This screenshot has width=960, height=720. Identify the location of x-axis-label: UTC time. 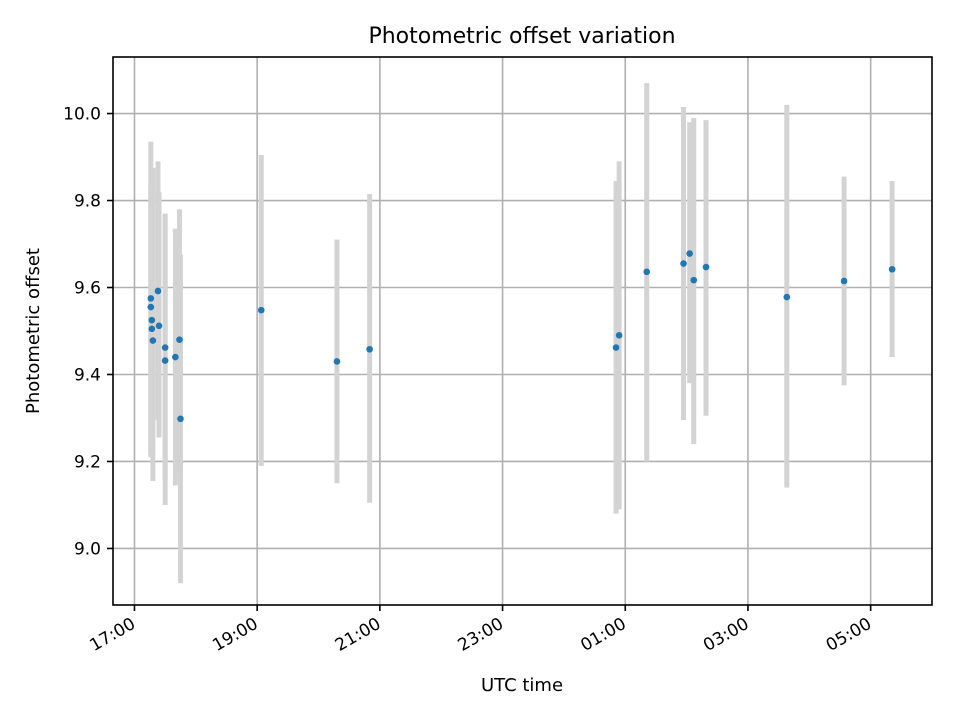
(522, 685).